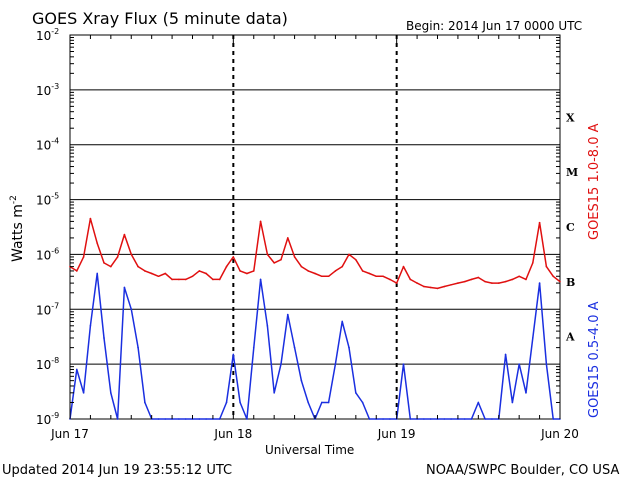 Image resolution: width=640 pixels, height=480 pixels. What do you see at coordinates (17, 228) in the screenshot?
I see `y-axis-label: Watts m-2` at bounding box center [17, 228].